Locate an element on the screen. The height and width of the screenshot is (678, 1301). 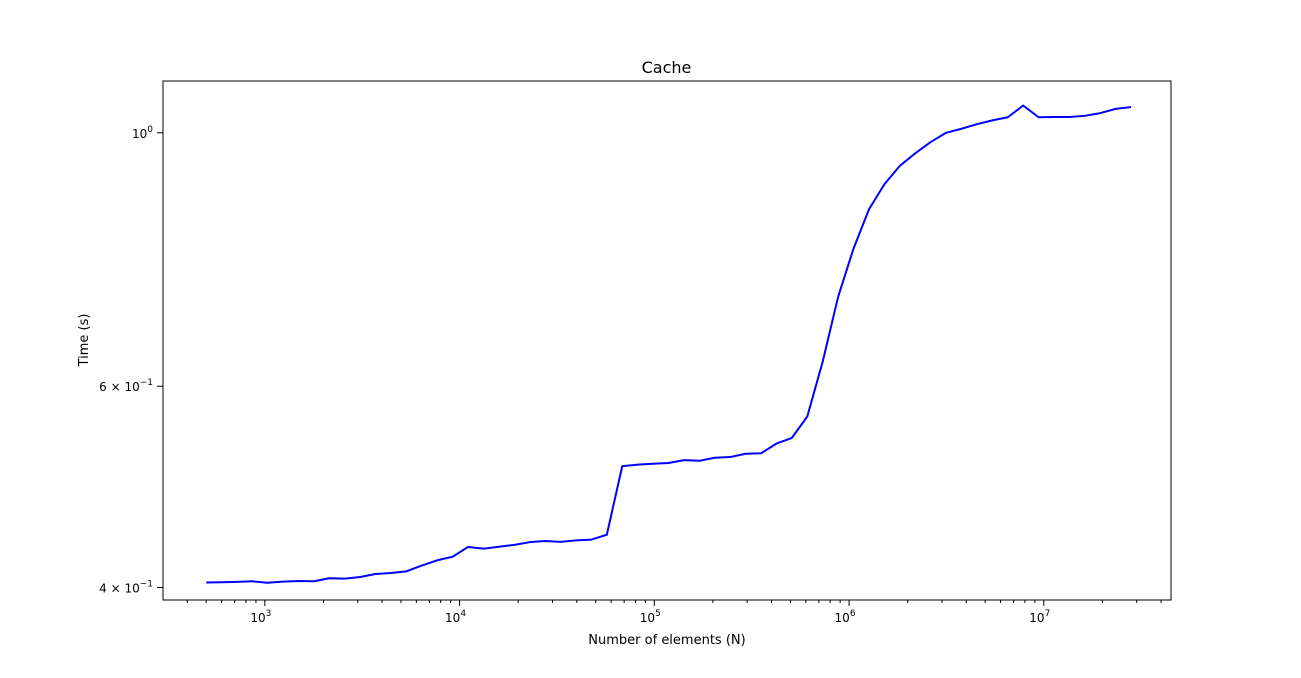
y-tick-label: 4 × 10⁻¹ is located at coordinates (126, 587).